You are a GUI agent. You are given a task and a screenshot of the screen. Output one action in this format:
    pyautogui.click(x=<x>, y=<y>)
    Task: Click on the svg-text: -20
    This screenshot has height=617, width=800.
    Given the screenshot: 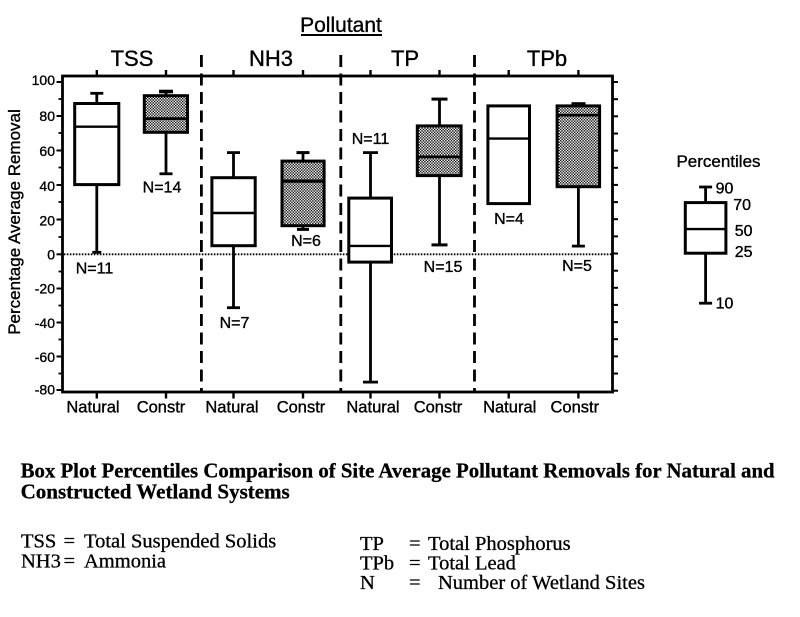 What is the action you would take?
    pyautogui.click(x=45, y=288)
    